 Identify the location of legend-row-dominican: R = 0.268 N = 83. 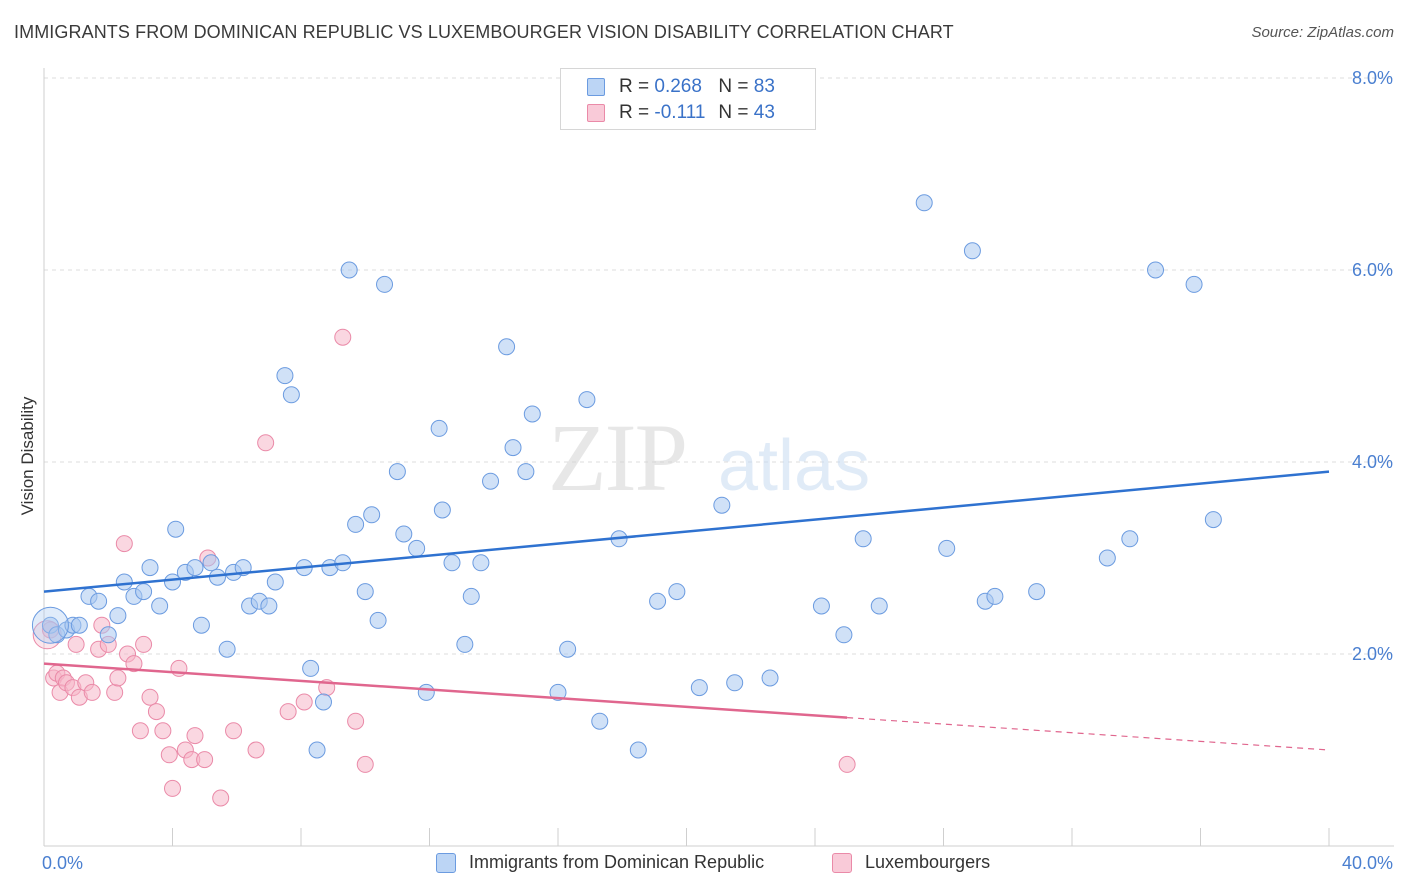
(681, 87).